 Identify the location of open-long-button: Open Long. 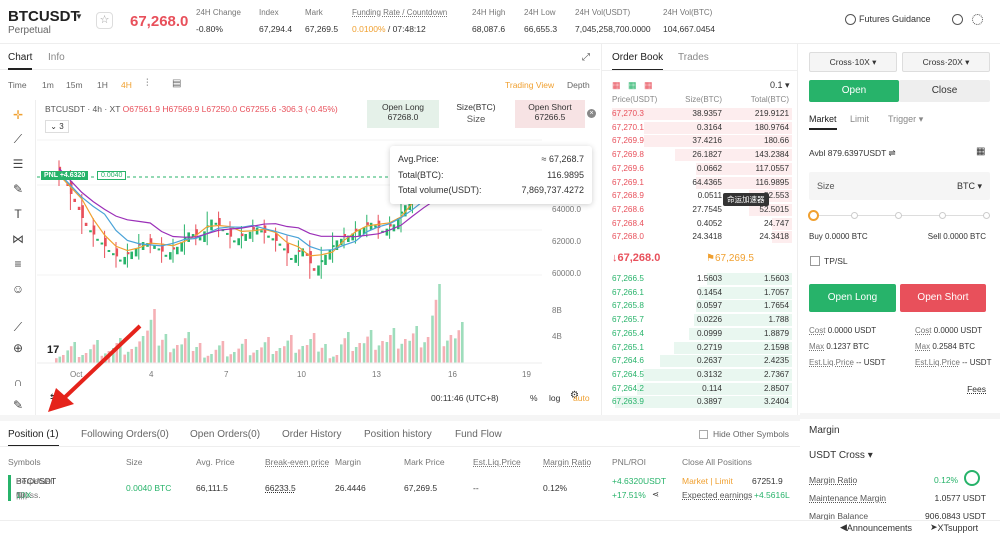
(852, 298).